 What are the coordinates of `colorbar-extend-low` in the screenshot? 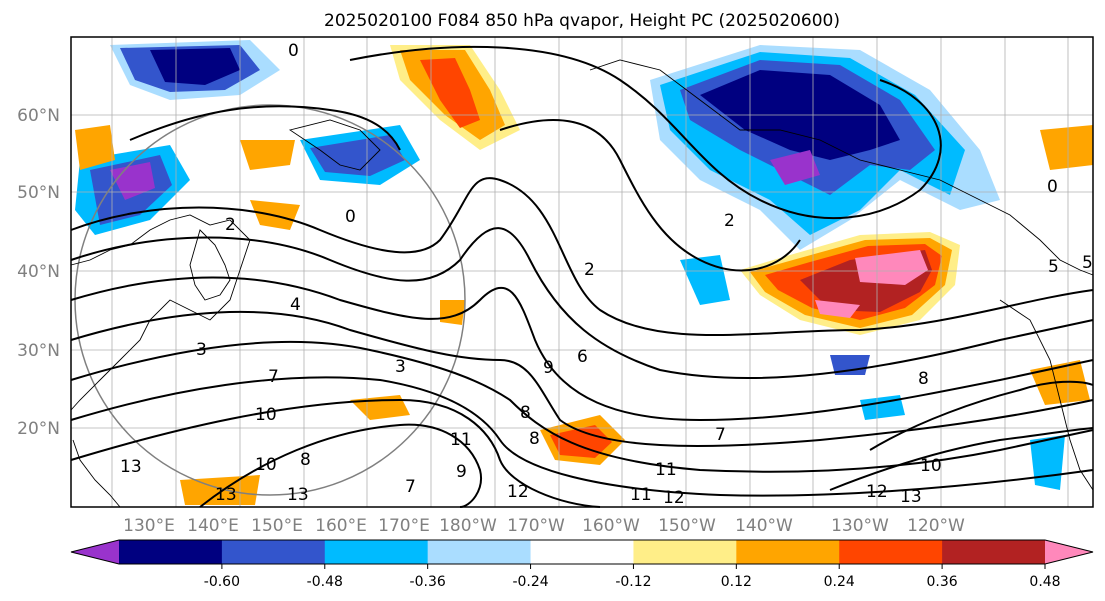 It's located at (95, 552).